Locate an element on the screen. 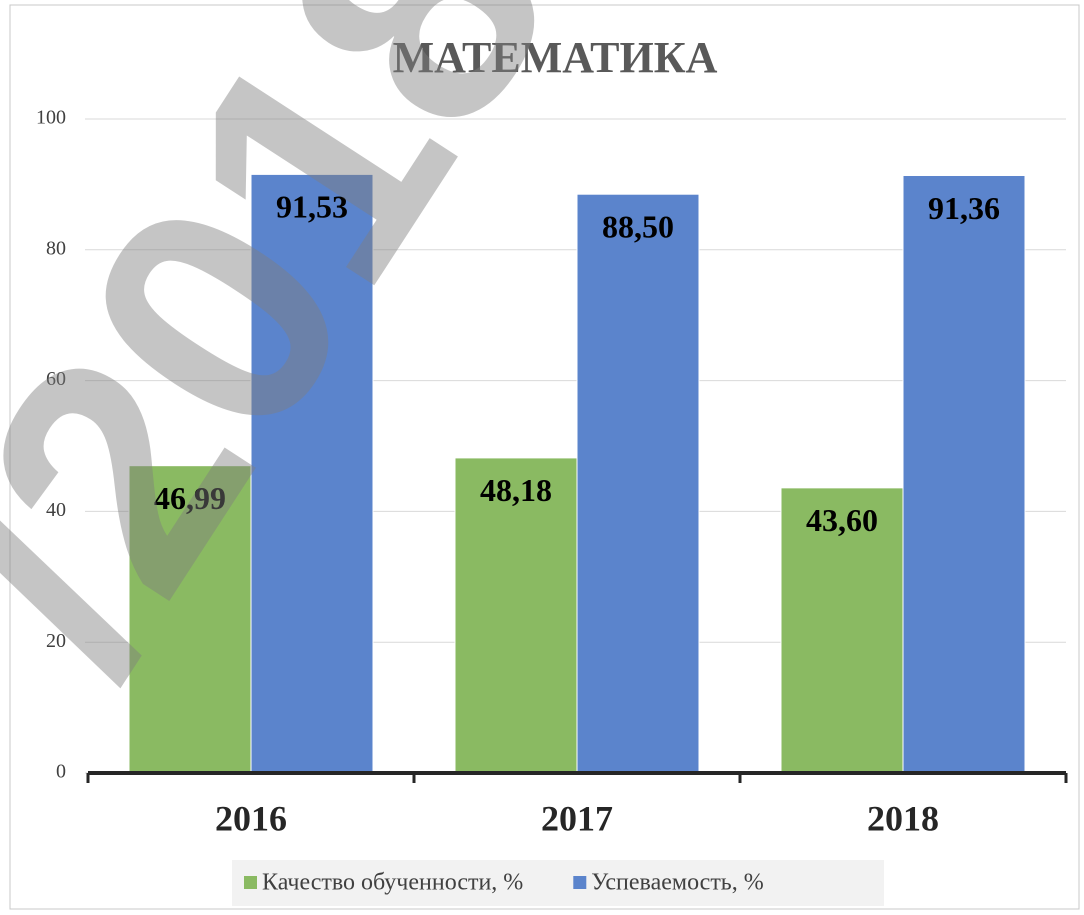  data-label: 91,36 is located at coordinates (964, 208).